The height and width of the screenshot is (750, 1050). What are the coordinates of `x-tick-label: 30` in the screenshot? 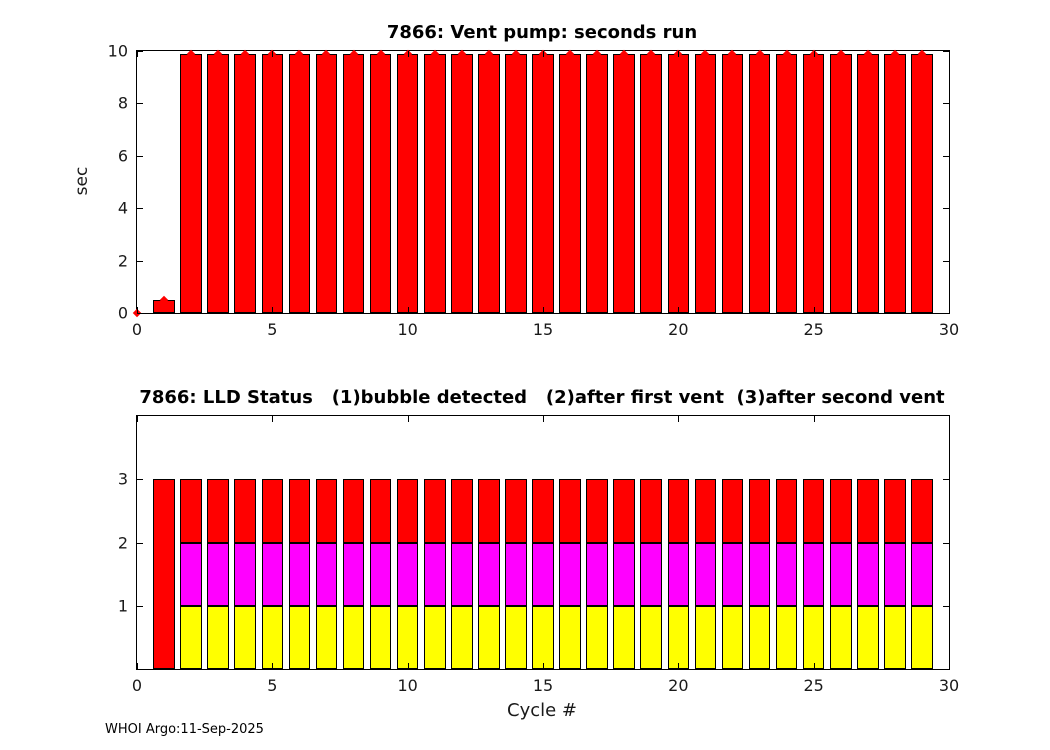 It's located at (949, 685).